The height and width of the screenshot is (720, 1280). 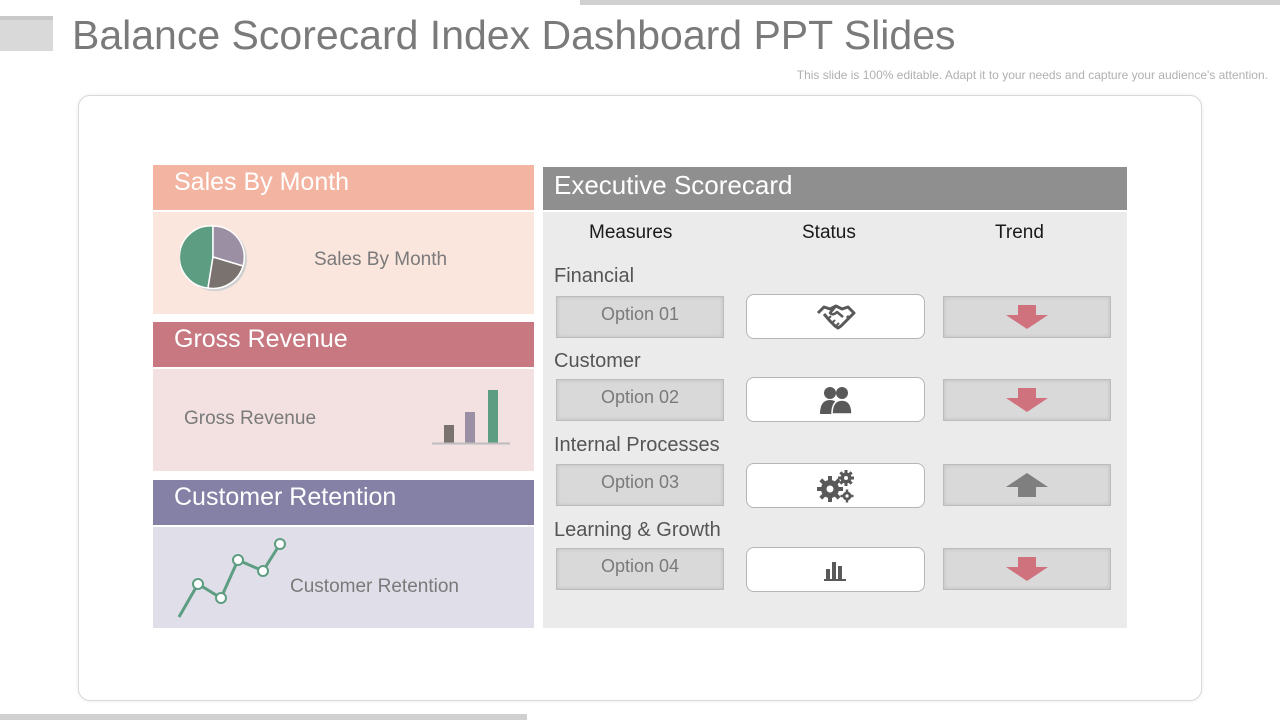 What do you see at coordinates (250, 418) in the screenshot?
I see `revenue-card-label: Gross Revenue` at bounding box center [250, 418].